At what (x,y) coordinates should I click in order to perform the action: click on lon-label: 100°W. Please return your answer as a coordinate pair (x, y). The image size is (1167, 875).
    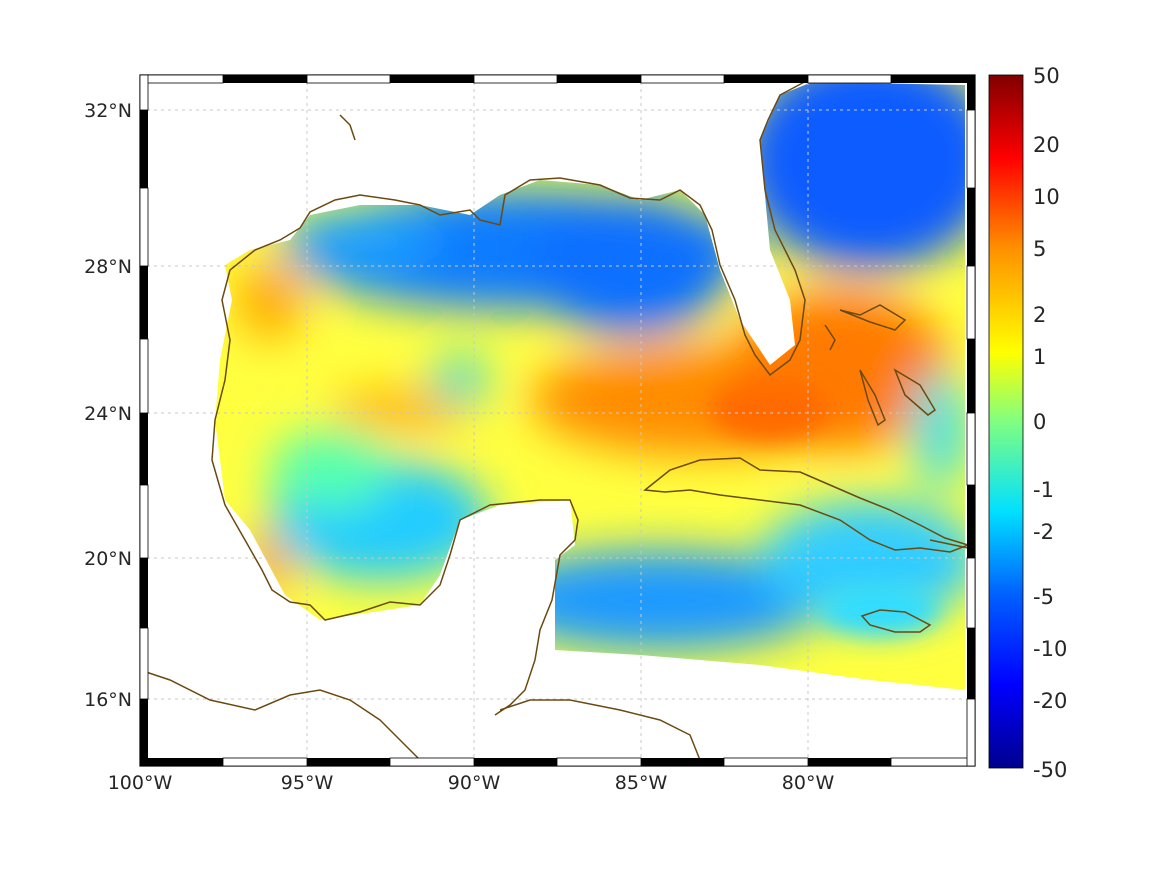
    Looking at the image, I should click on (140, 783).